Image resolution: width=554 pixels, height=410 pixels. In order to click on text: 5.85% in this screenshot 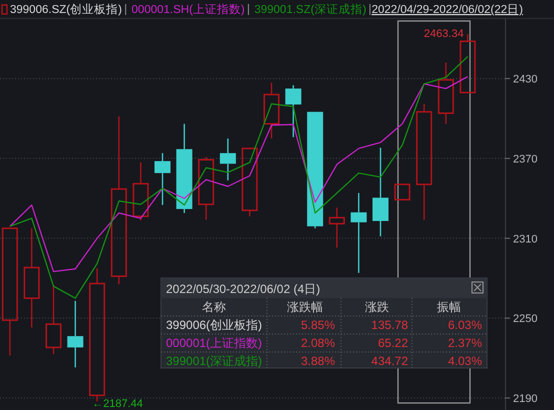, I will do `click(317, 325)`.